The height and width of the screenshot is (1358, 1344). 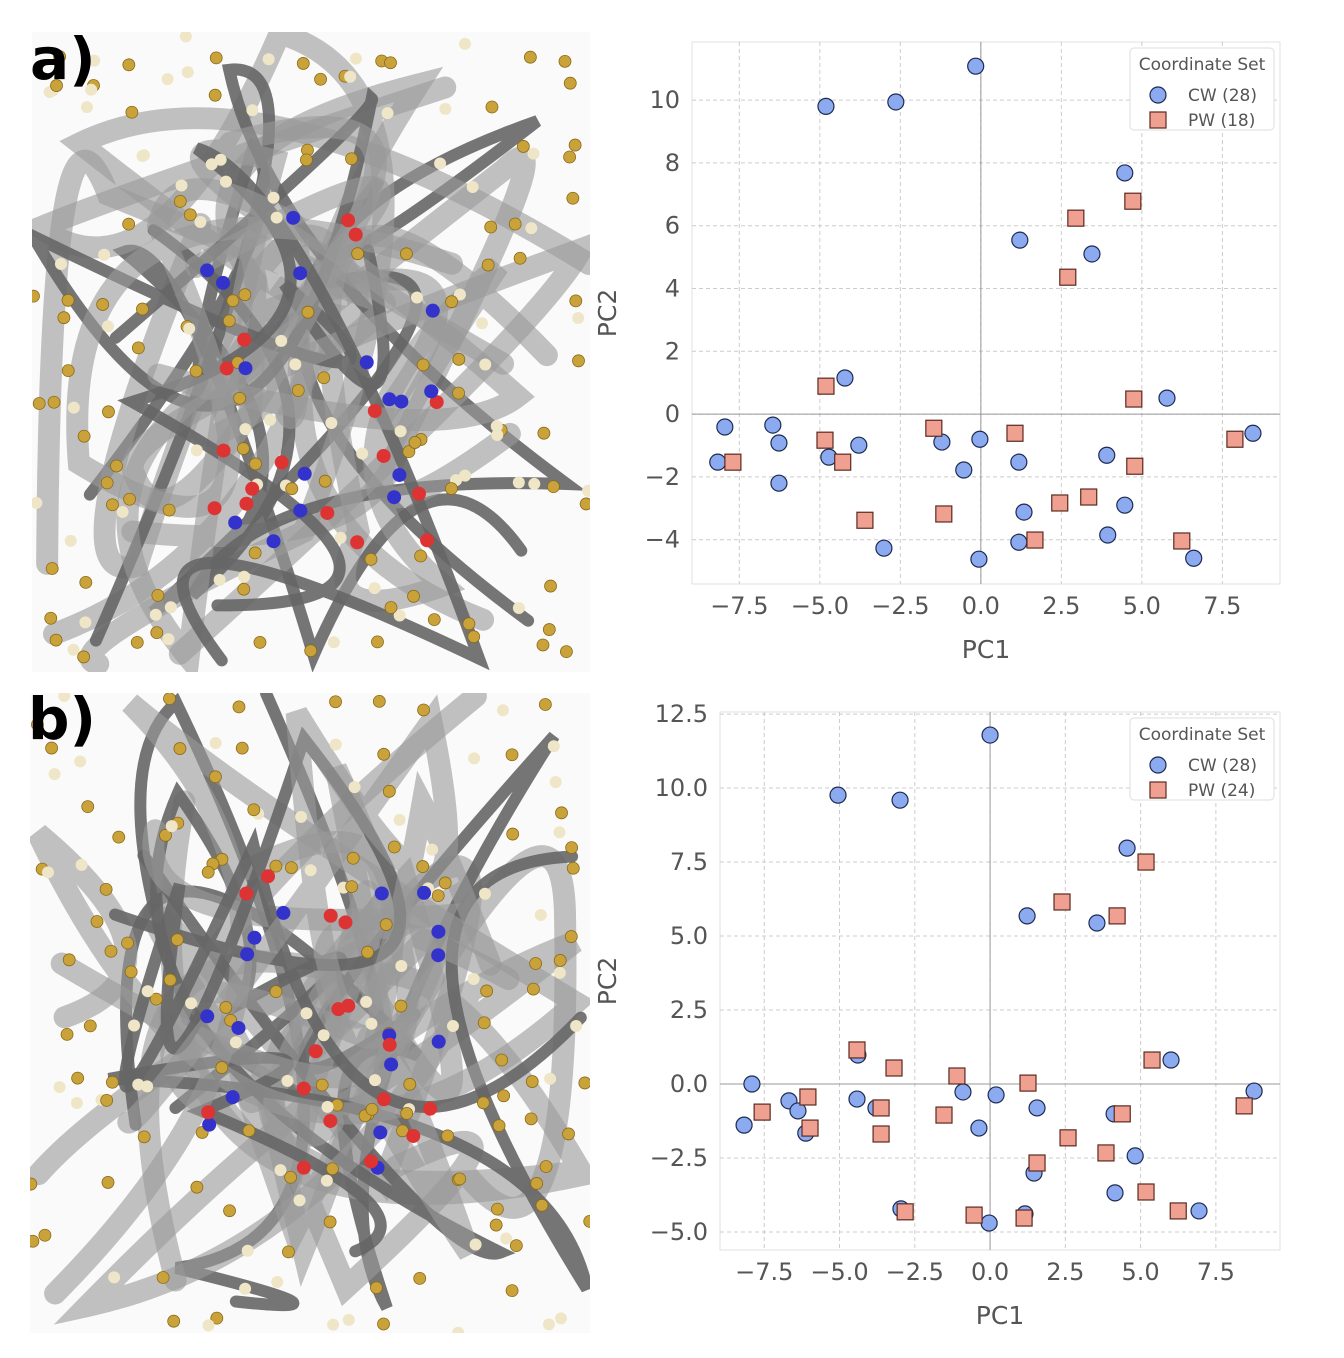 I want to click on y-tick-label: 2, so click(x=672, y=351).